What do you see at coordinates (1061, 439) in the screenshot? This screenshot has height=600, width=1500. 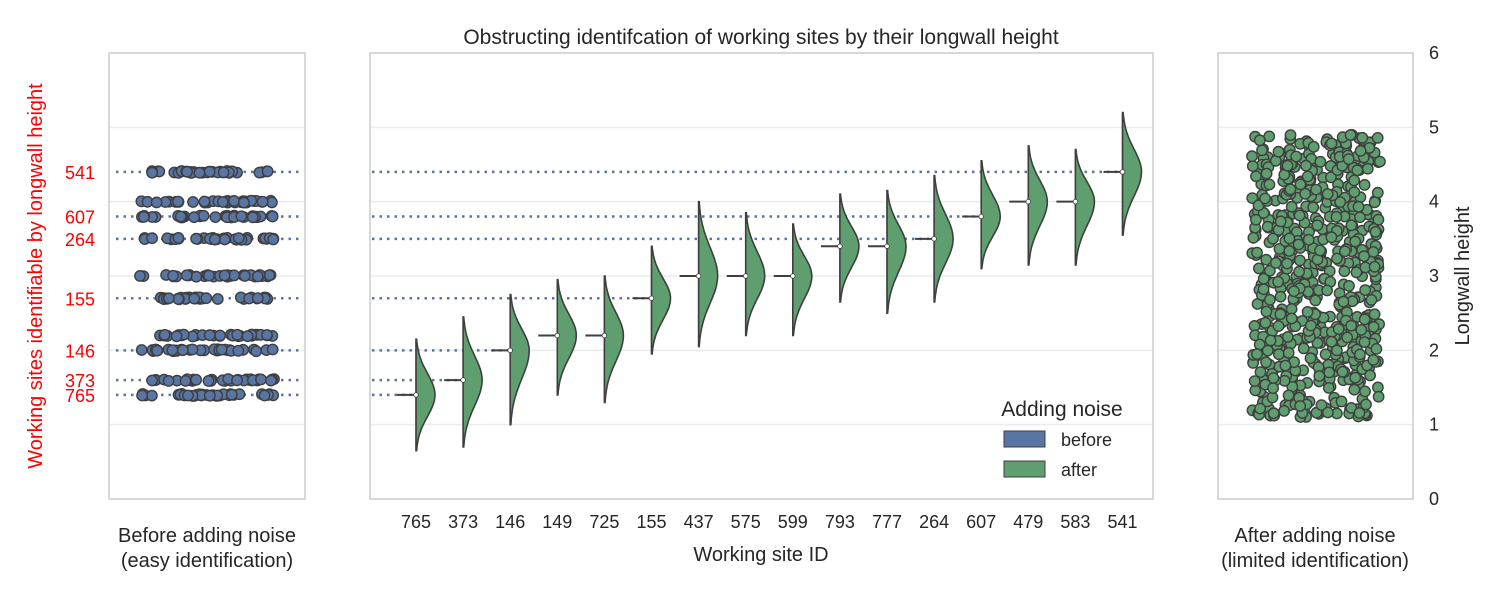 I see `legend: Adding noise before after` at bounding box center [1061, 439].